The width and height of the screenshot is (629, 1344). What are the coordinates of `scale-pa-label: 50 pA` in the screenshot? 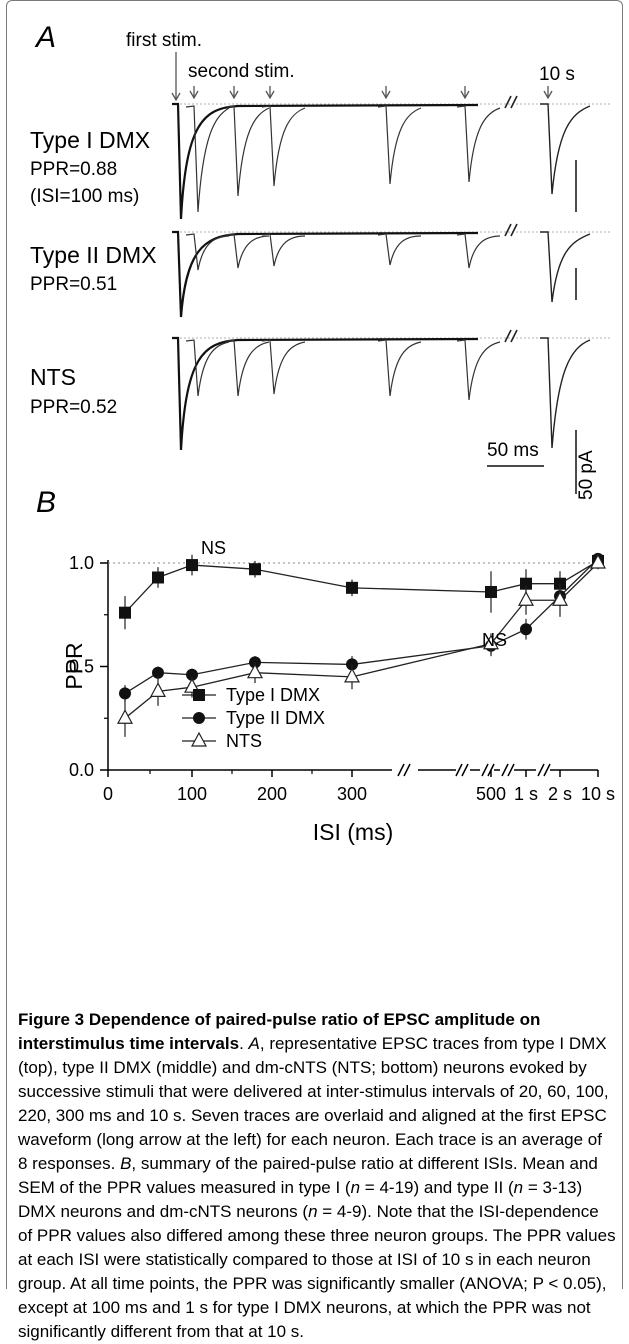 It's located at (586, 475).